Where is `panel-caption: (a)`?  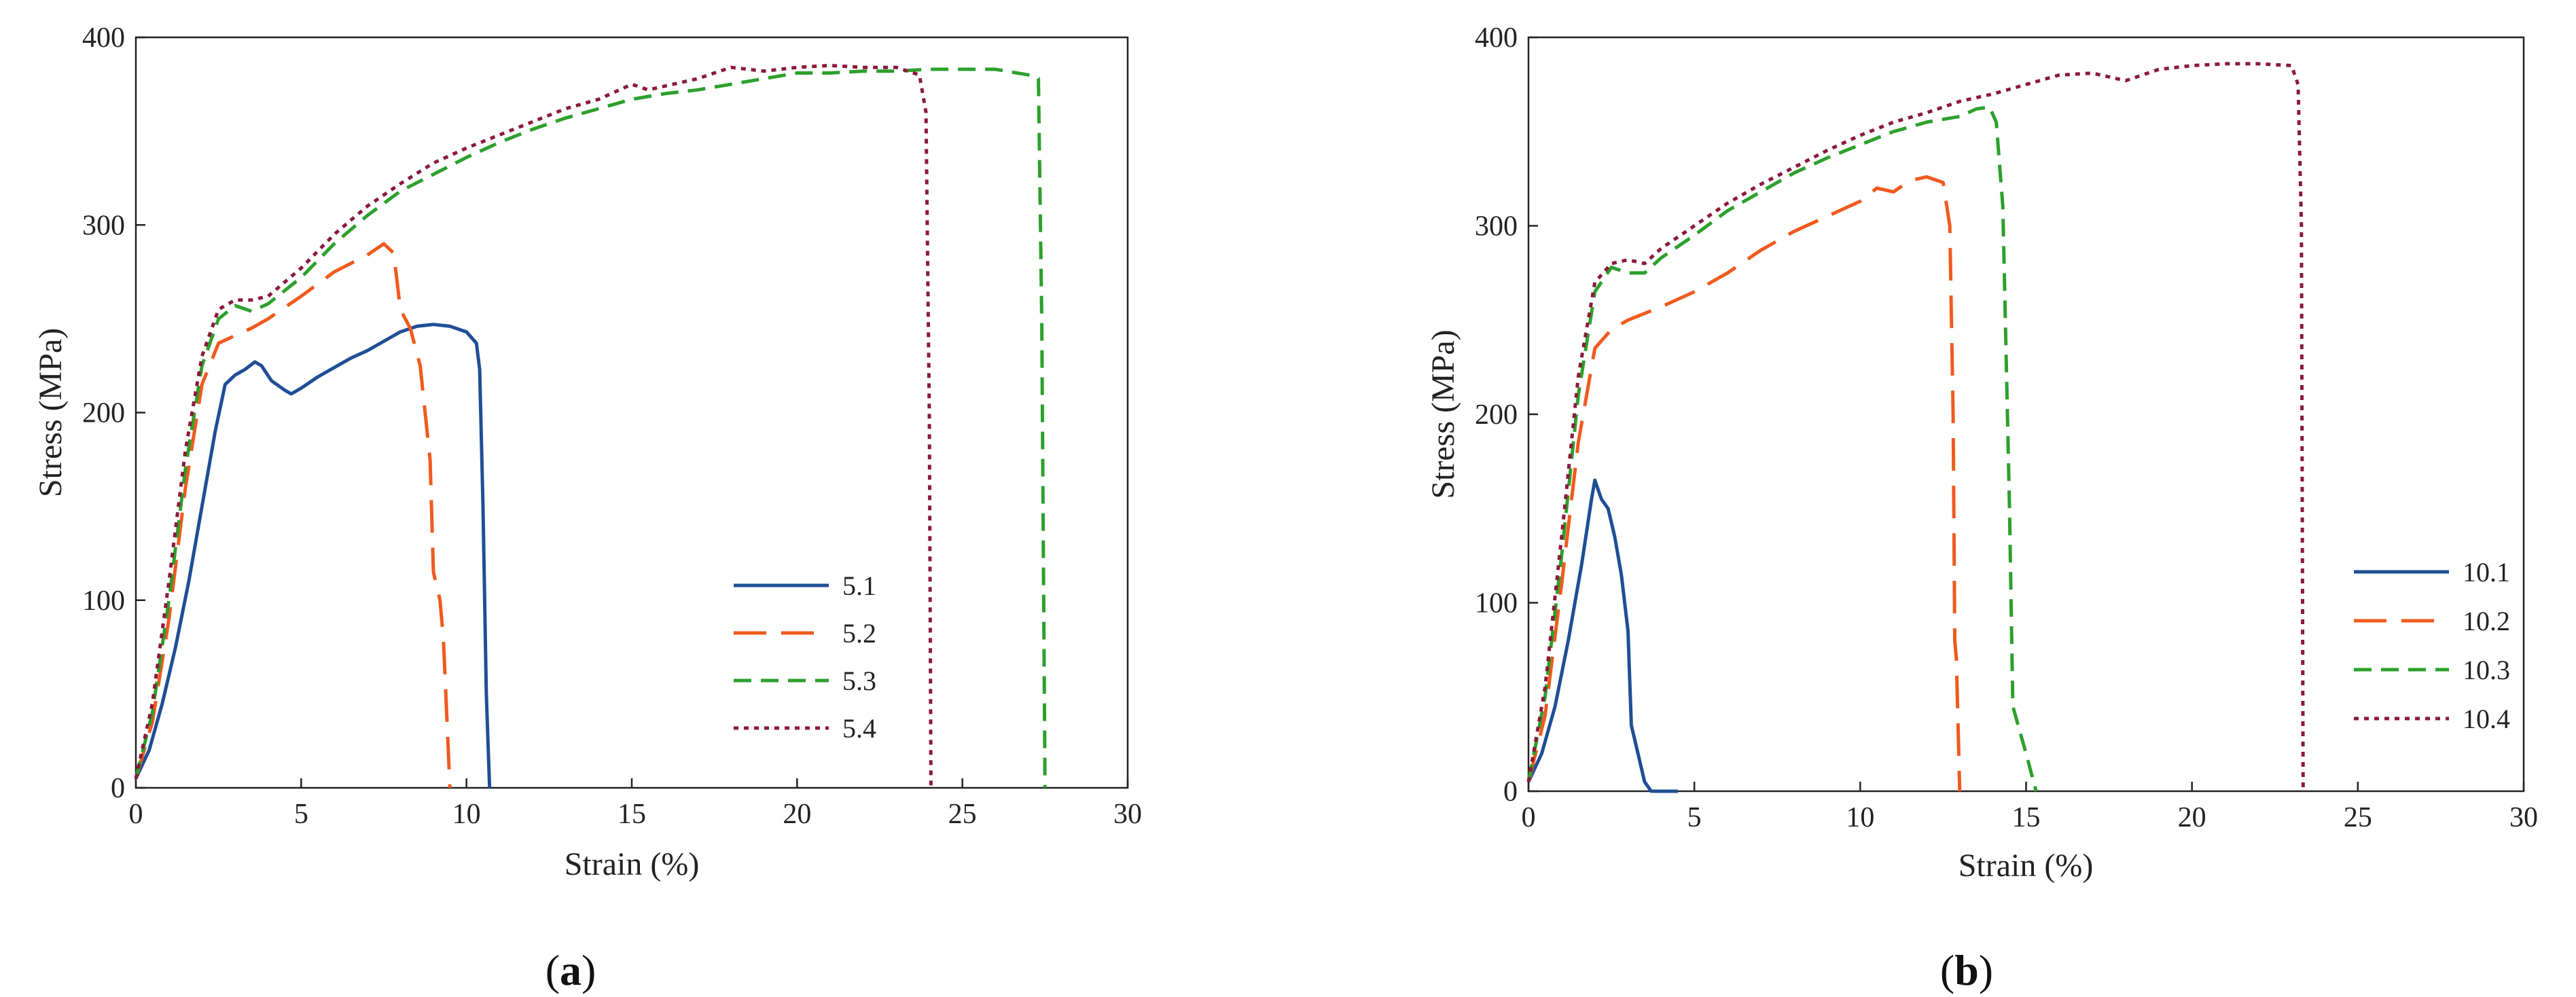
panel-caption: (a) is located at coordinates (570, 970).